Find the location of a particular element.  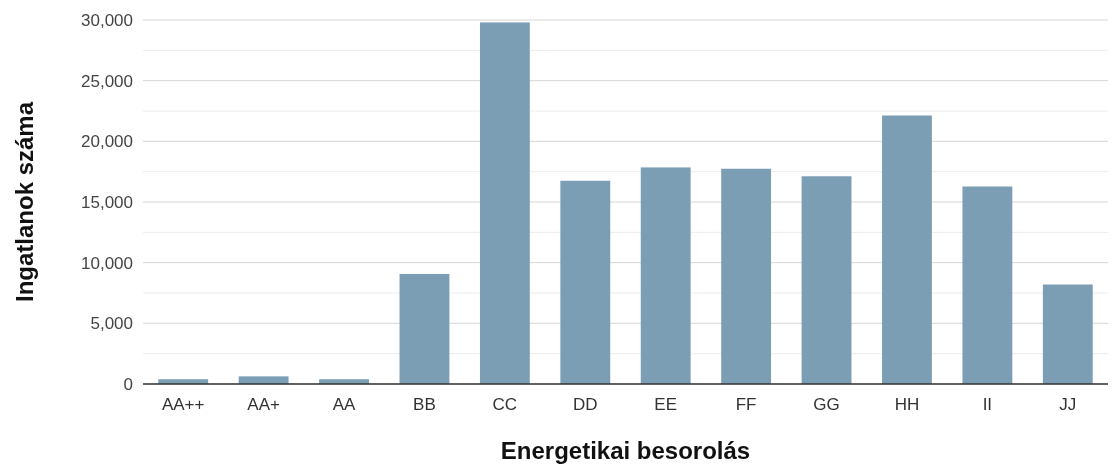

x-axis-title: Energetikai besorolás is located at coordinates (625, 450).